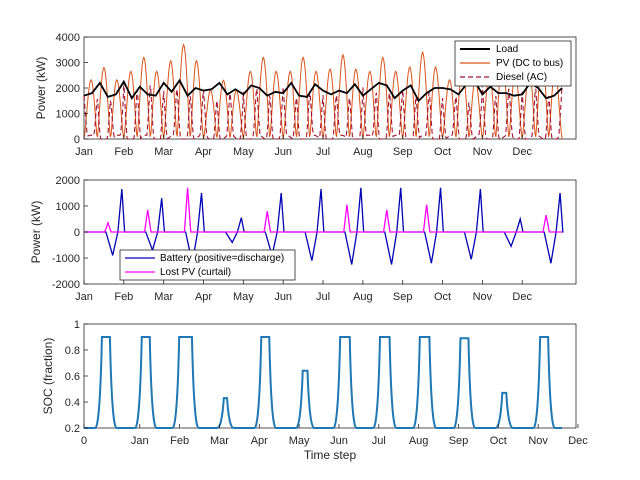 The image size is (640, 480). What do you see at coordinates (529, 63) in the screenshot?
I see `legend-entry-pv: PV (DC to bus)` at bounding box center [529, 63].